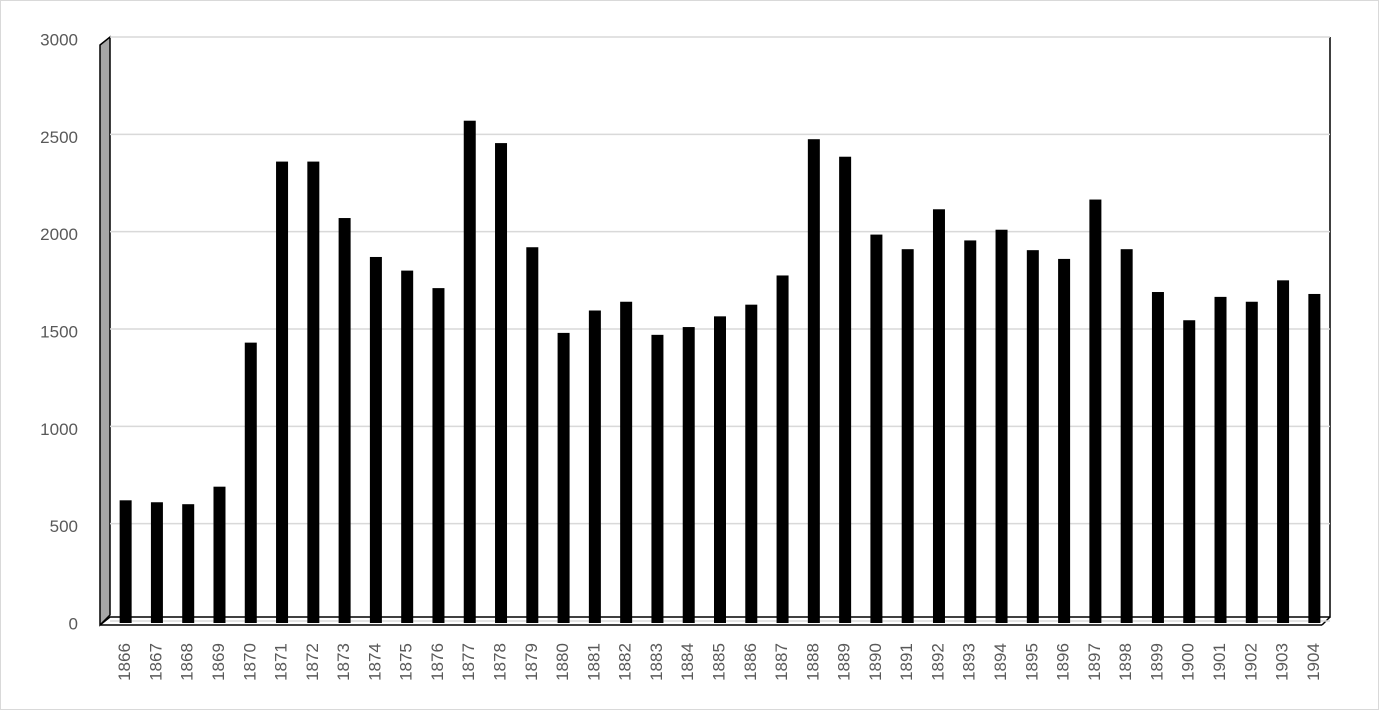 Image resolution: width=1379 pixels, height=710 pixels. What do you see at coordinates (468, 662) in the screenshot?
I see `x-tick-label: 1877` at bounding box center [468, 662].